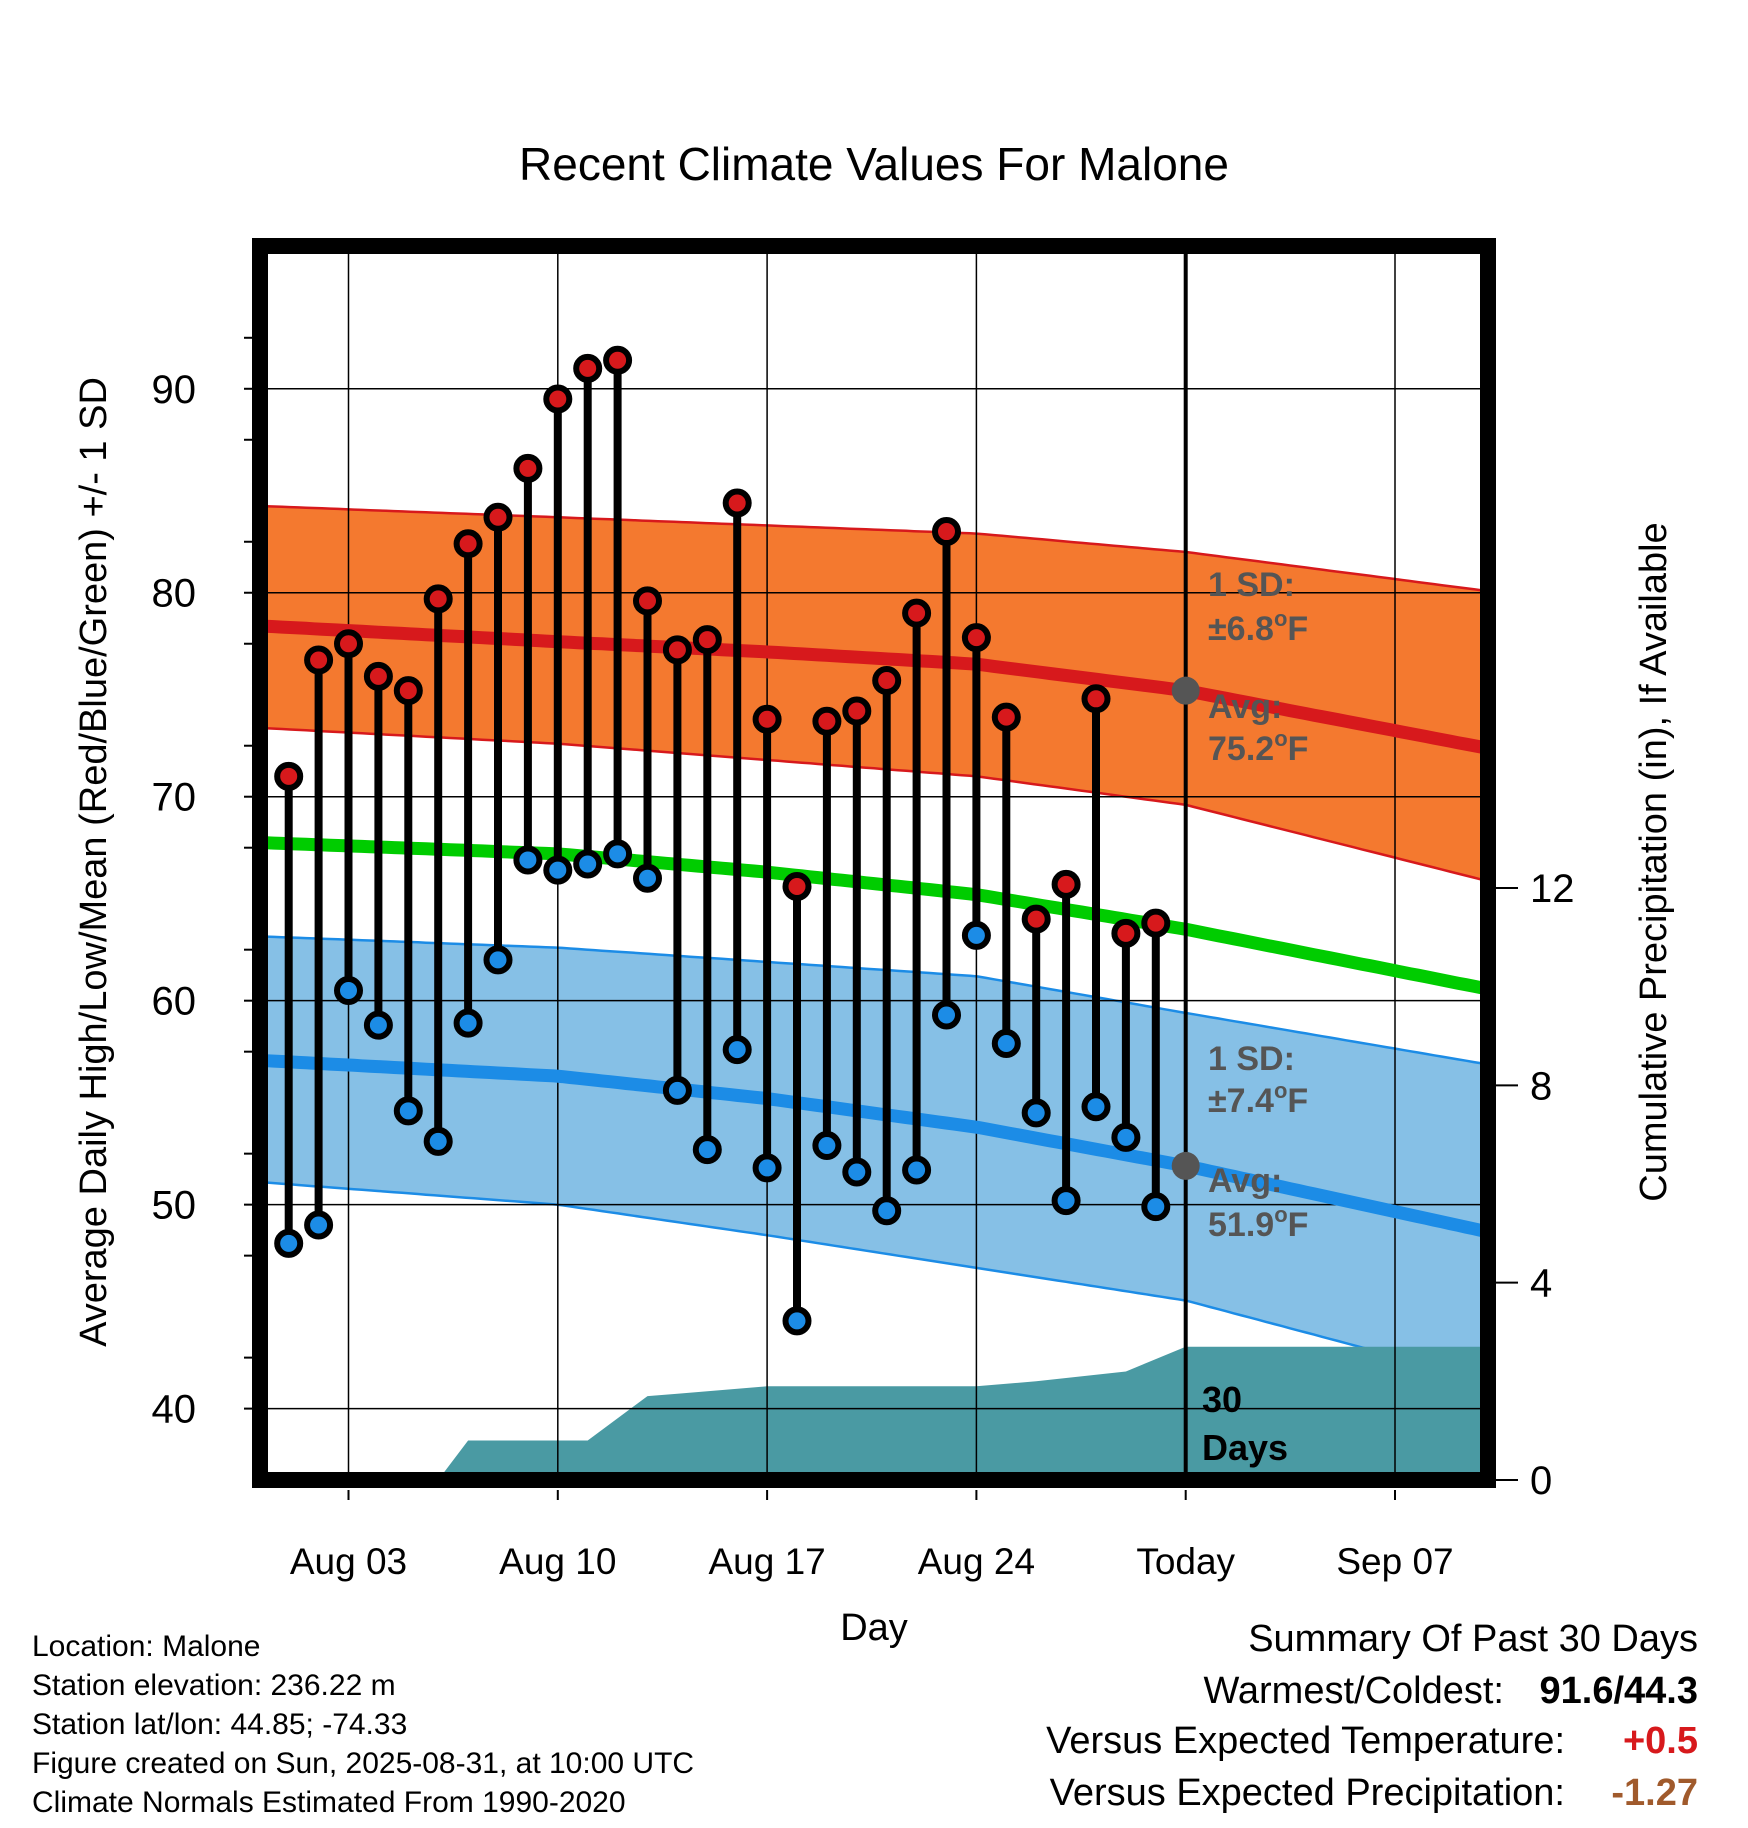 Image resolution: width=1748 pixels, height=1828 pixels. What do you see at coordinates (1258, 1099) in the screenshot?
I see `low-sd-value: ±7.4oF` at bounding box center [1258, 1099].